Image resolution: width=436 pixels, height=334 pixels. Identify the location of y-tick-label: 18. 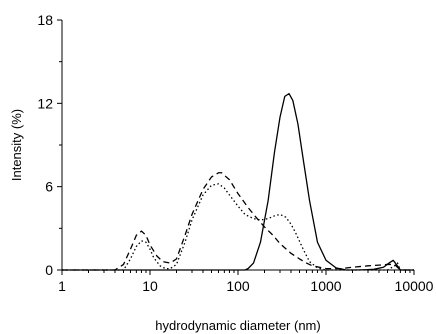
(45, 20).